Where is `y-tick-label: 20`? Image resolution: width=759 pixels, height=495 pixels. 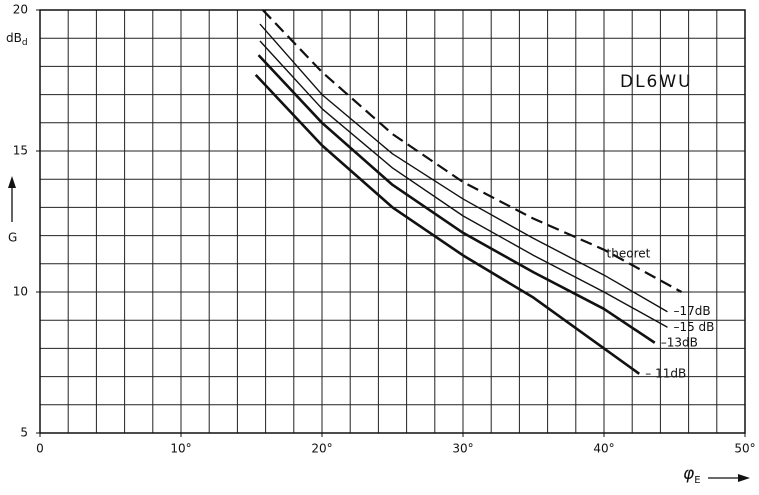 y-tick-label: 20 is located at coordinates (20, 10).